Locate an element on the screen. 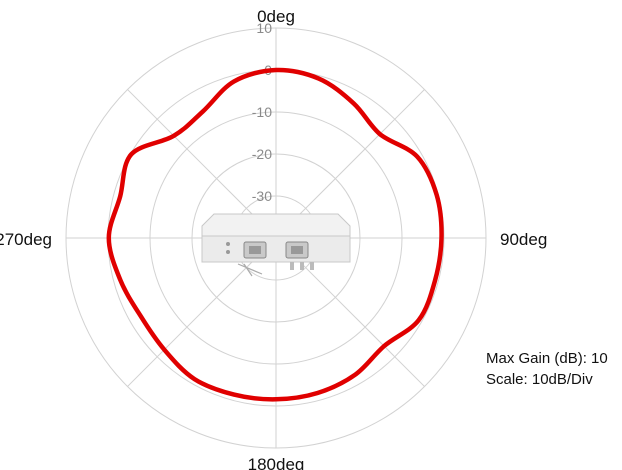 Image resolution: width=622 pixels, height=470 pixels. access-point-device-icon is located at coordinates (276, 245).